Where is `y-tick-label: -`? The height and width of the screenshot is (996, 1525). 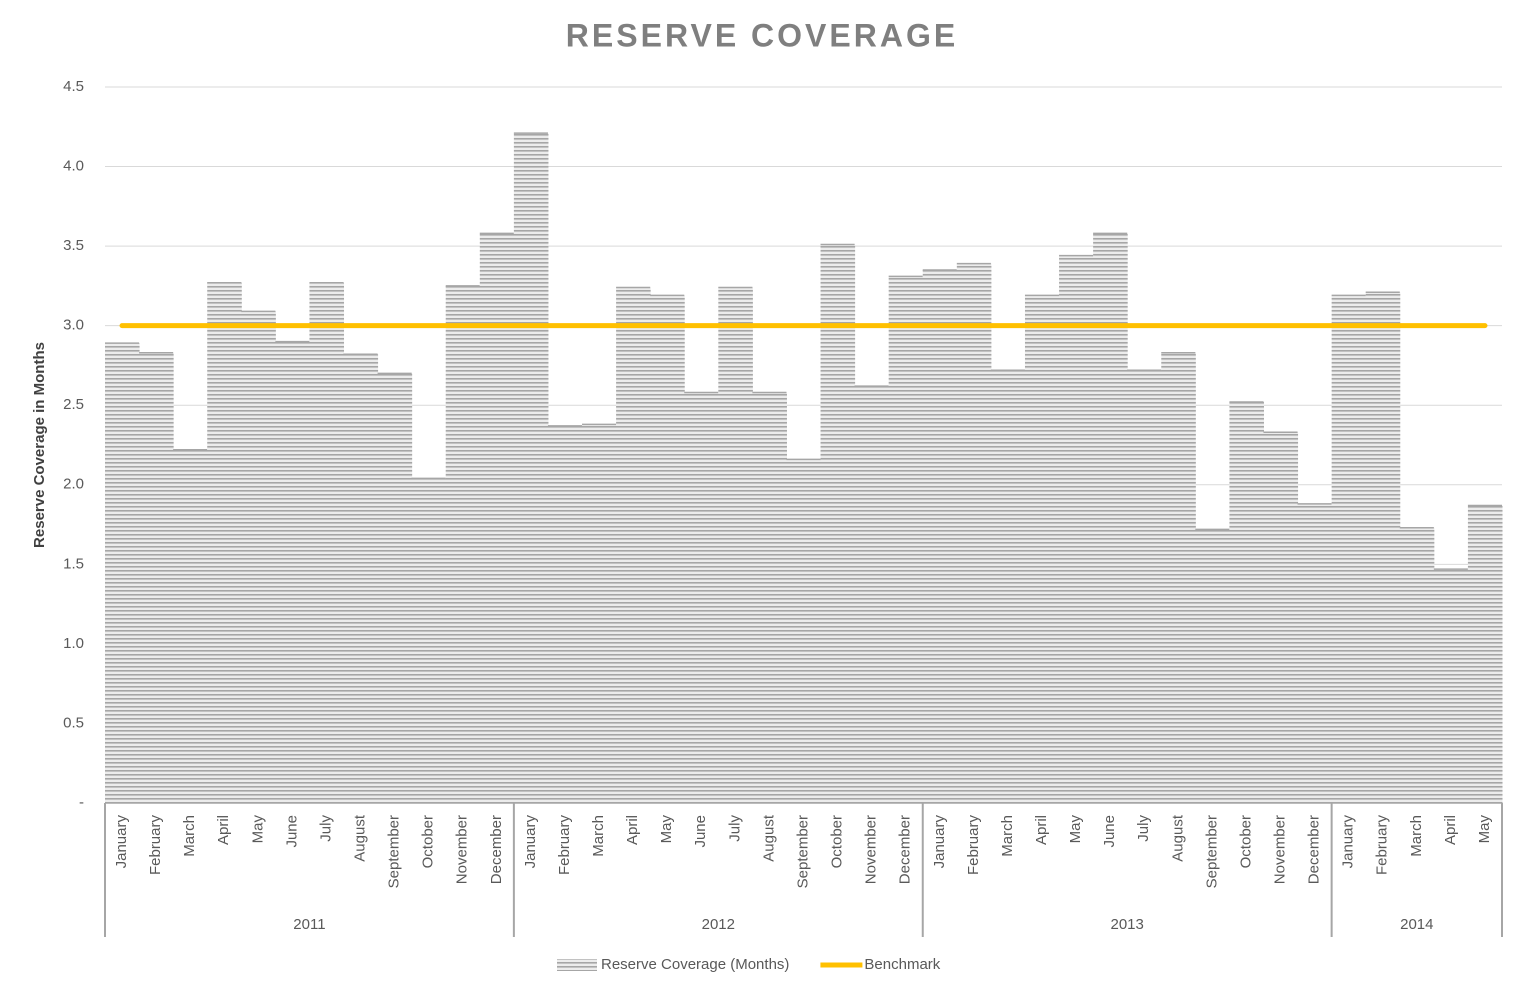
y-tick-label: - is located at coordinates (81, 802).